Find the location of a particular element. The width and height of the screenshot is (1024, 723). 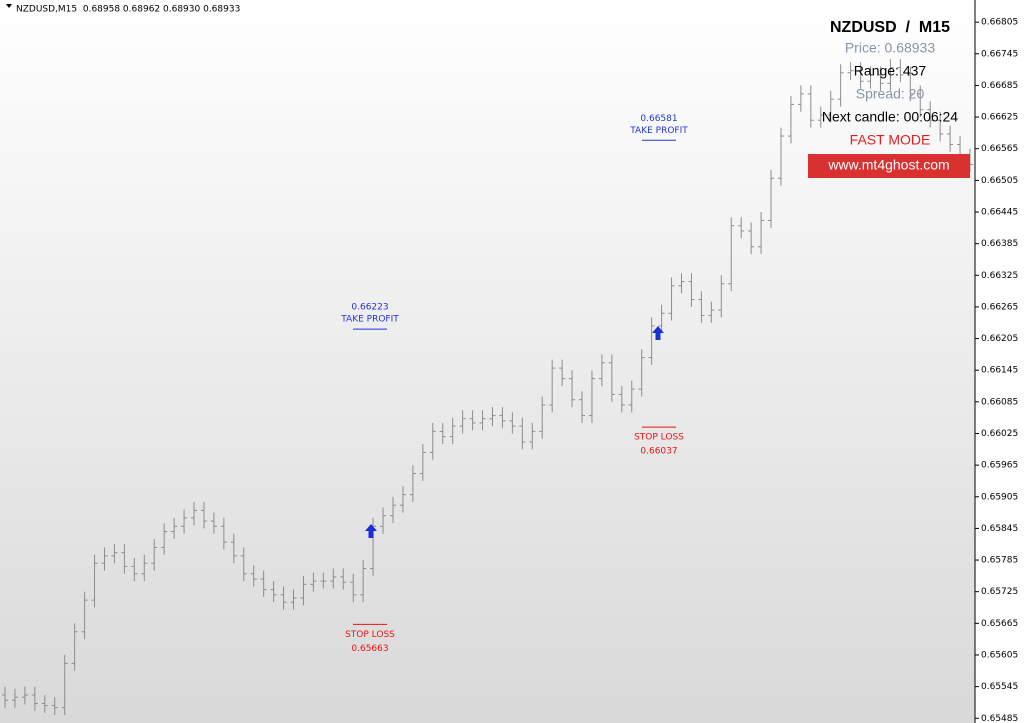

y-tick-label: 0.66565 is located at coordinates (999, 149).